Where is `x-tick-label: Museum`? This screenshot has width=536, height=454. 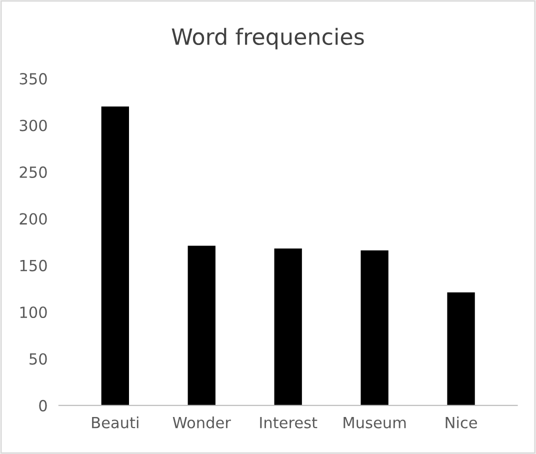
x-tick-label: Museum is located at coordinates (375, 422).